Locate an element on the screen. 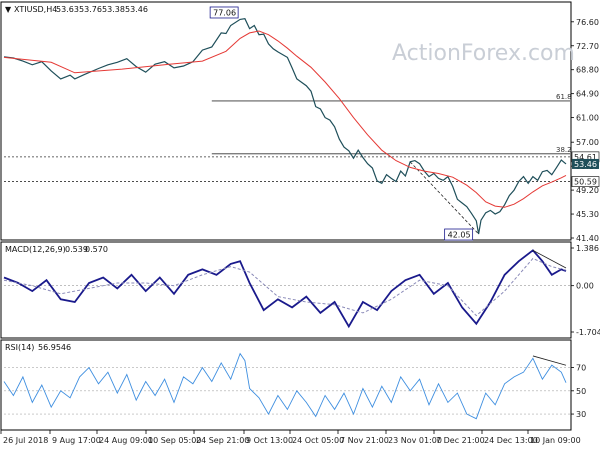  series-rsi-line is located at coordinates (285, 386).